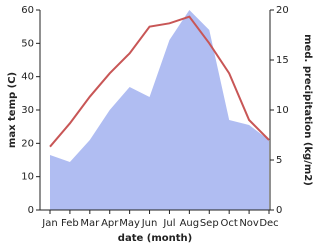 The height and width of the screenshot is (247, 320). Describe the element at coordinates (282, 10) in the screenshot. I see `y2-tick-label: 20` at that location.